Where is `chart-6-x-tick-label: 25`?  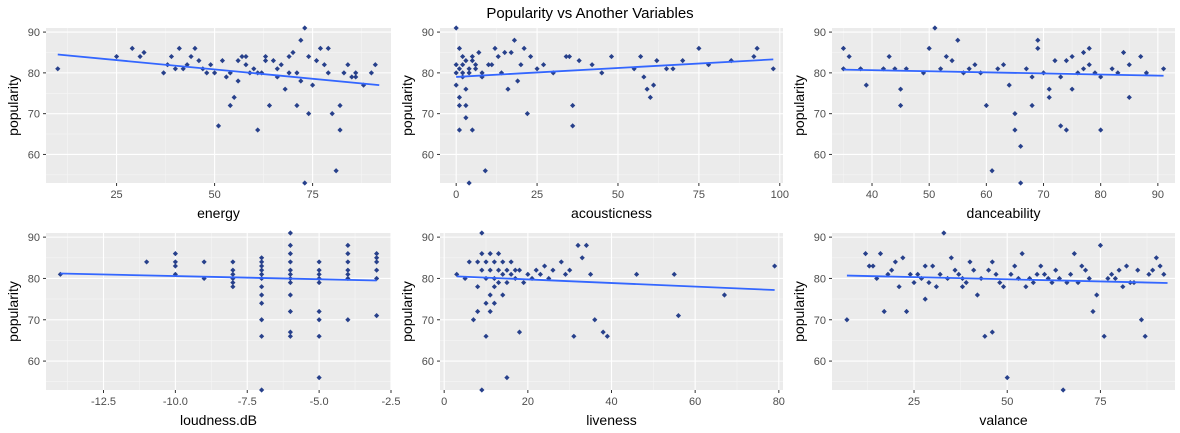 chart-6-x-tick-label: 25 is located at coordinates (914, 402).